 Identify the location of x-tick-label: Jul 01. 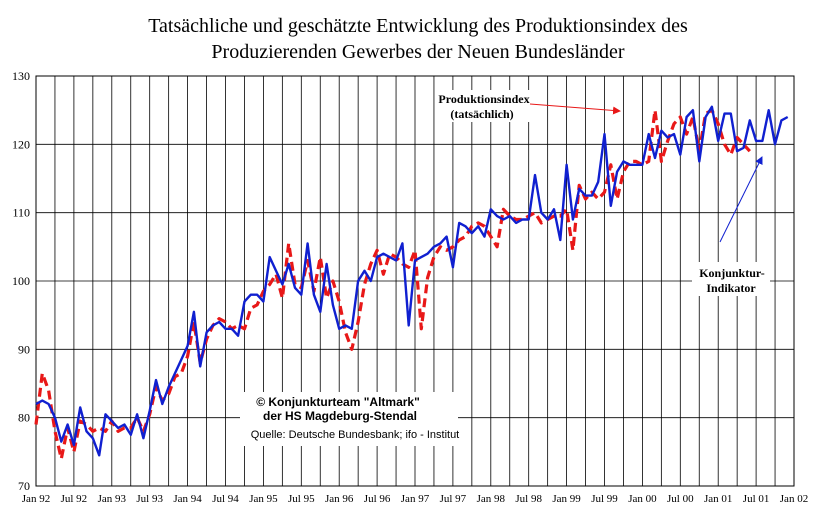
(756, 499).